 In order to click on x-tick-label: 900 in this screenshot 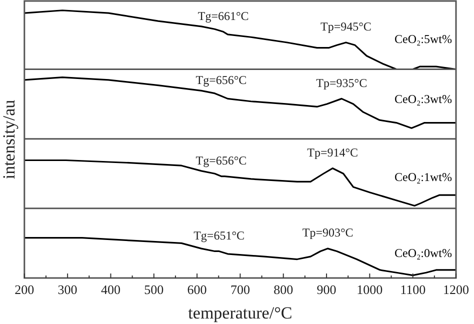, I will do `click(326, 290)`.